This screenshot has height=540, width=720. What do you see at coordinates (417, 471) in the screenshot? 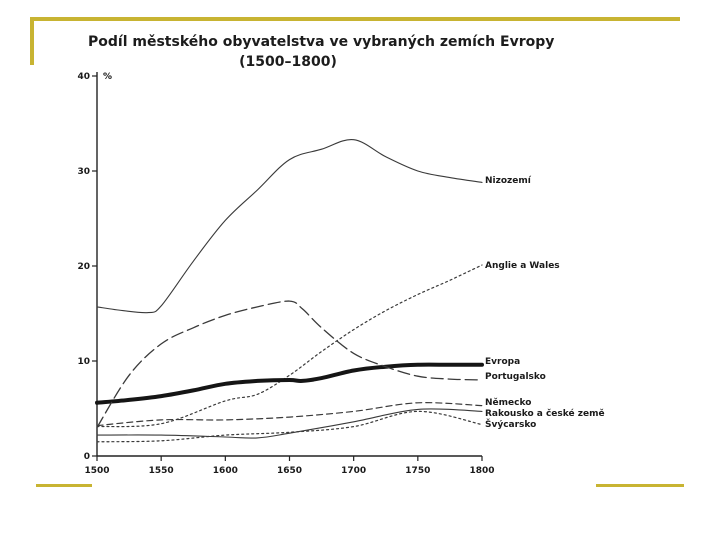
I see `x-tick-label-1750: 1750` at bounding box center [417, 471].